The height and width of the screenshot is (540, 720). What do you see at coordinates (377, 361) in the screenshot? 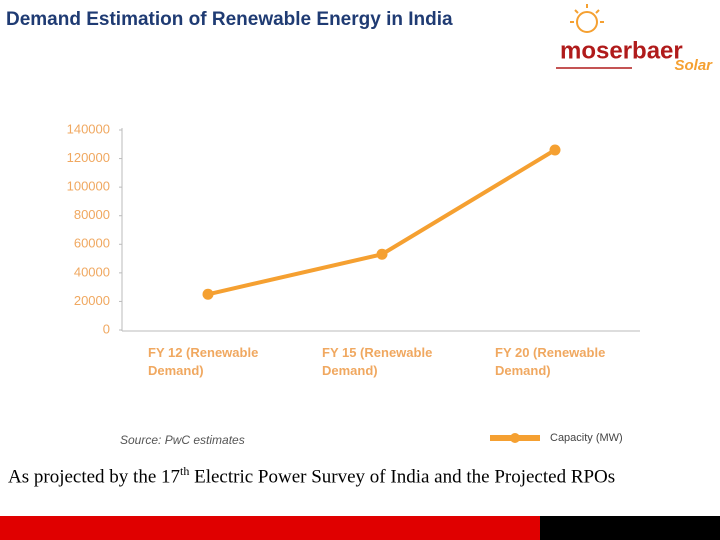
I see `x-tick-label: FY 15 (Renewable Demand)` at bounding box center [377, 361].